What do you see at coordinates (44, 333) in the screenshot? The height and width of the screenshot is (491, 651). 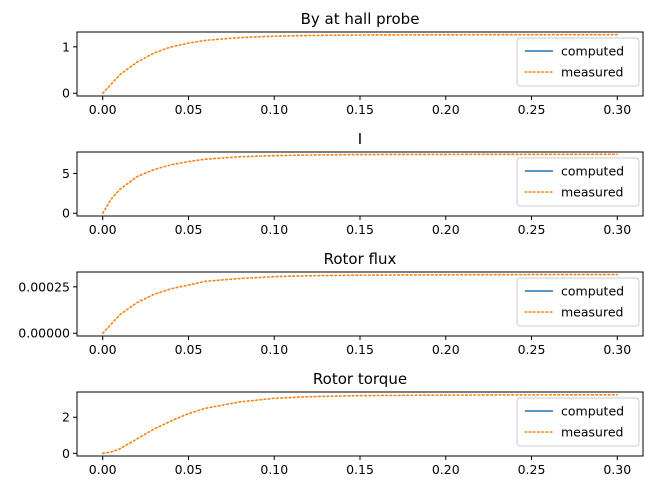 I see `y-tick-label: 0.00000` at bounding box center [44, 333].